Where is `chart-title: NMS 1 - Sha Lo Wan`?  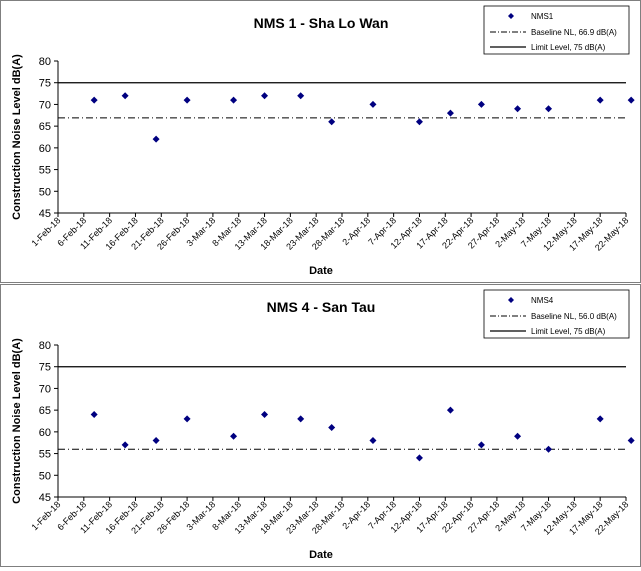 chart-title: NMS 1 - Sha Lo Wan is located at coordinates (321, 23).